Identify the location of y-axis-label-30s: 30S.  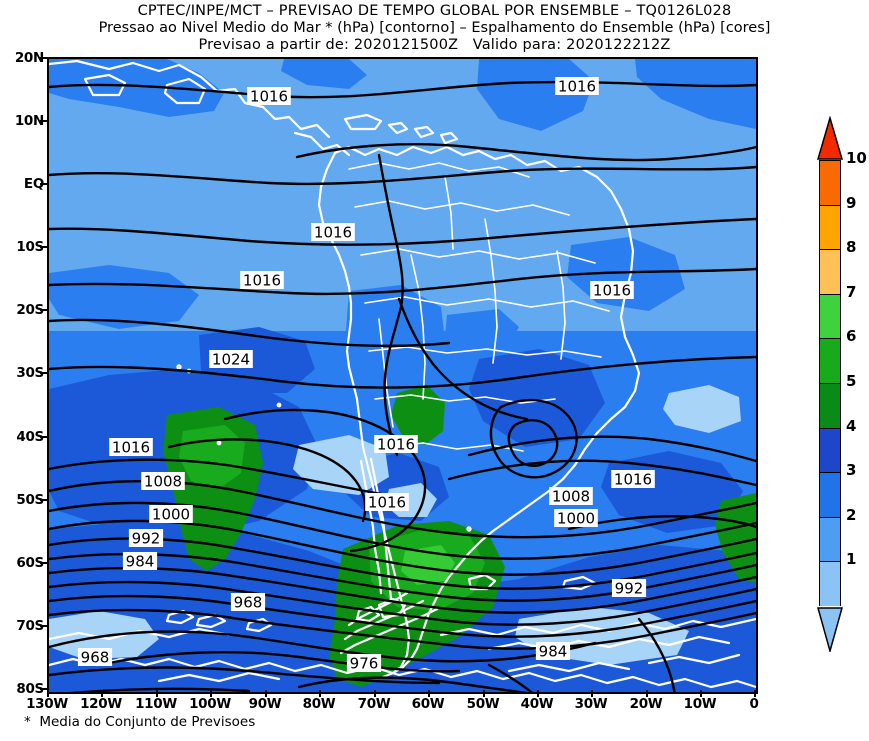
(30, 373).